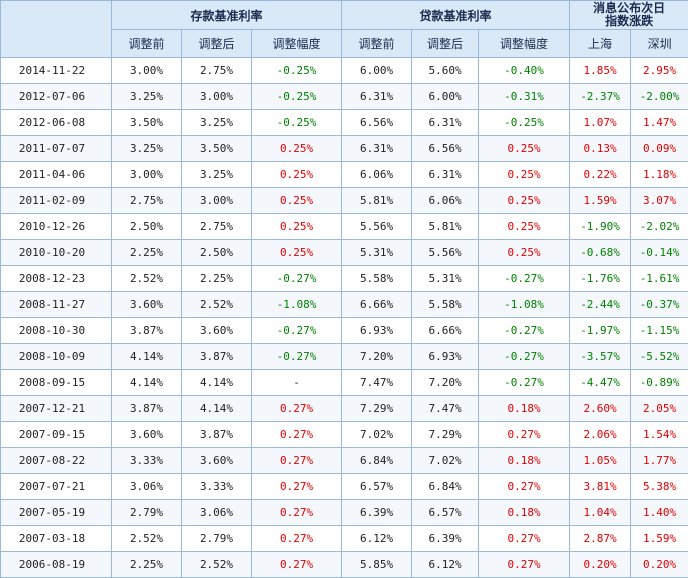  Describe the element at coordinates (377, 175) in the screenshot. I see `loan-before-cell: 6.06%` at that location.